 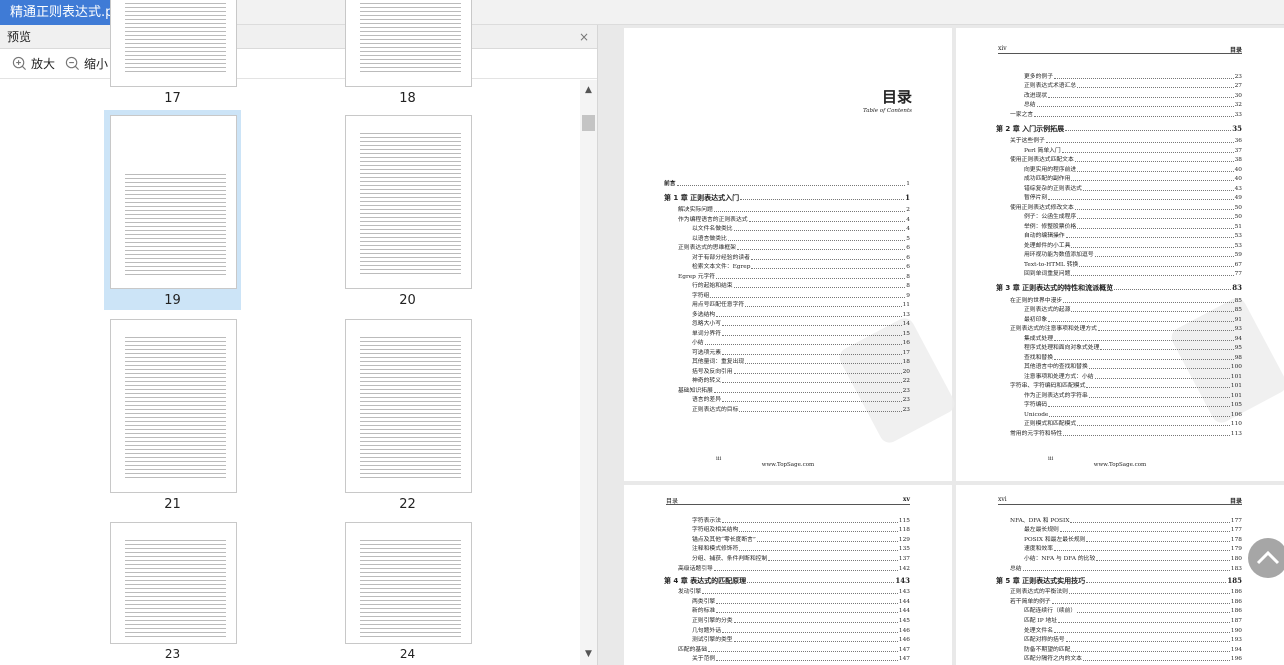 I want to click on toc-entry: 最初印象 91, so click(x=1119, y=319).